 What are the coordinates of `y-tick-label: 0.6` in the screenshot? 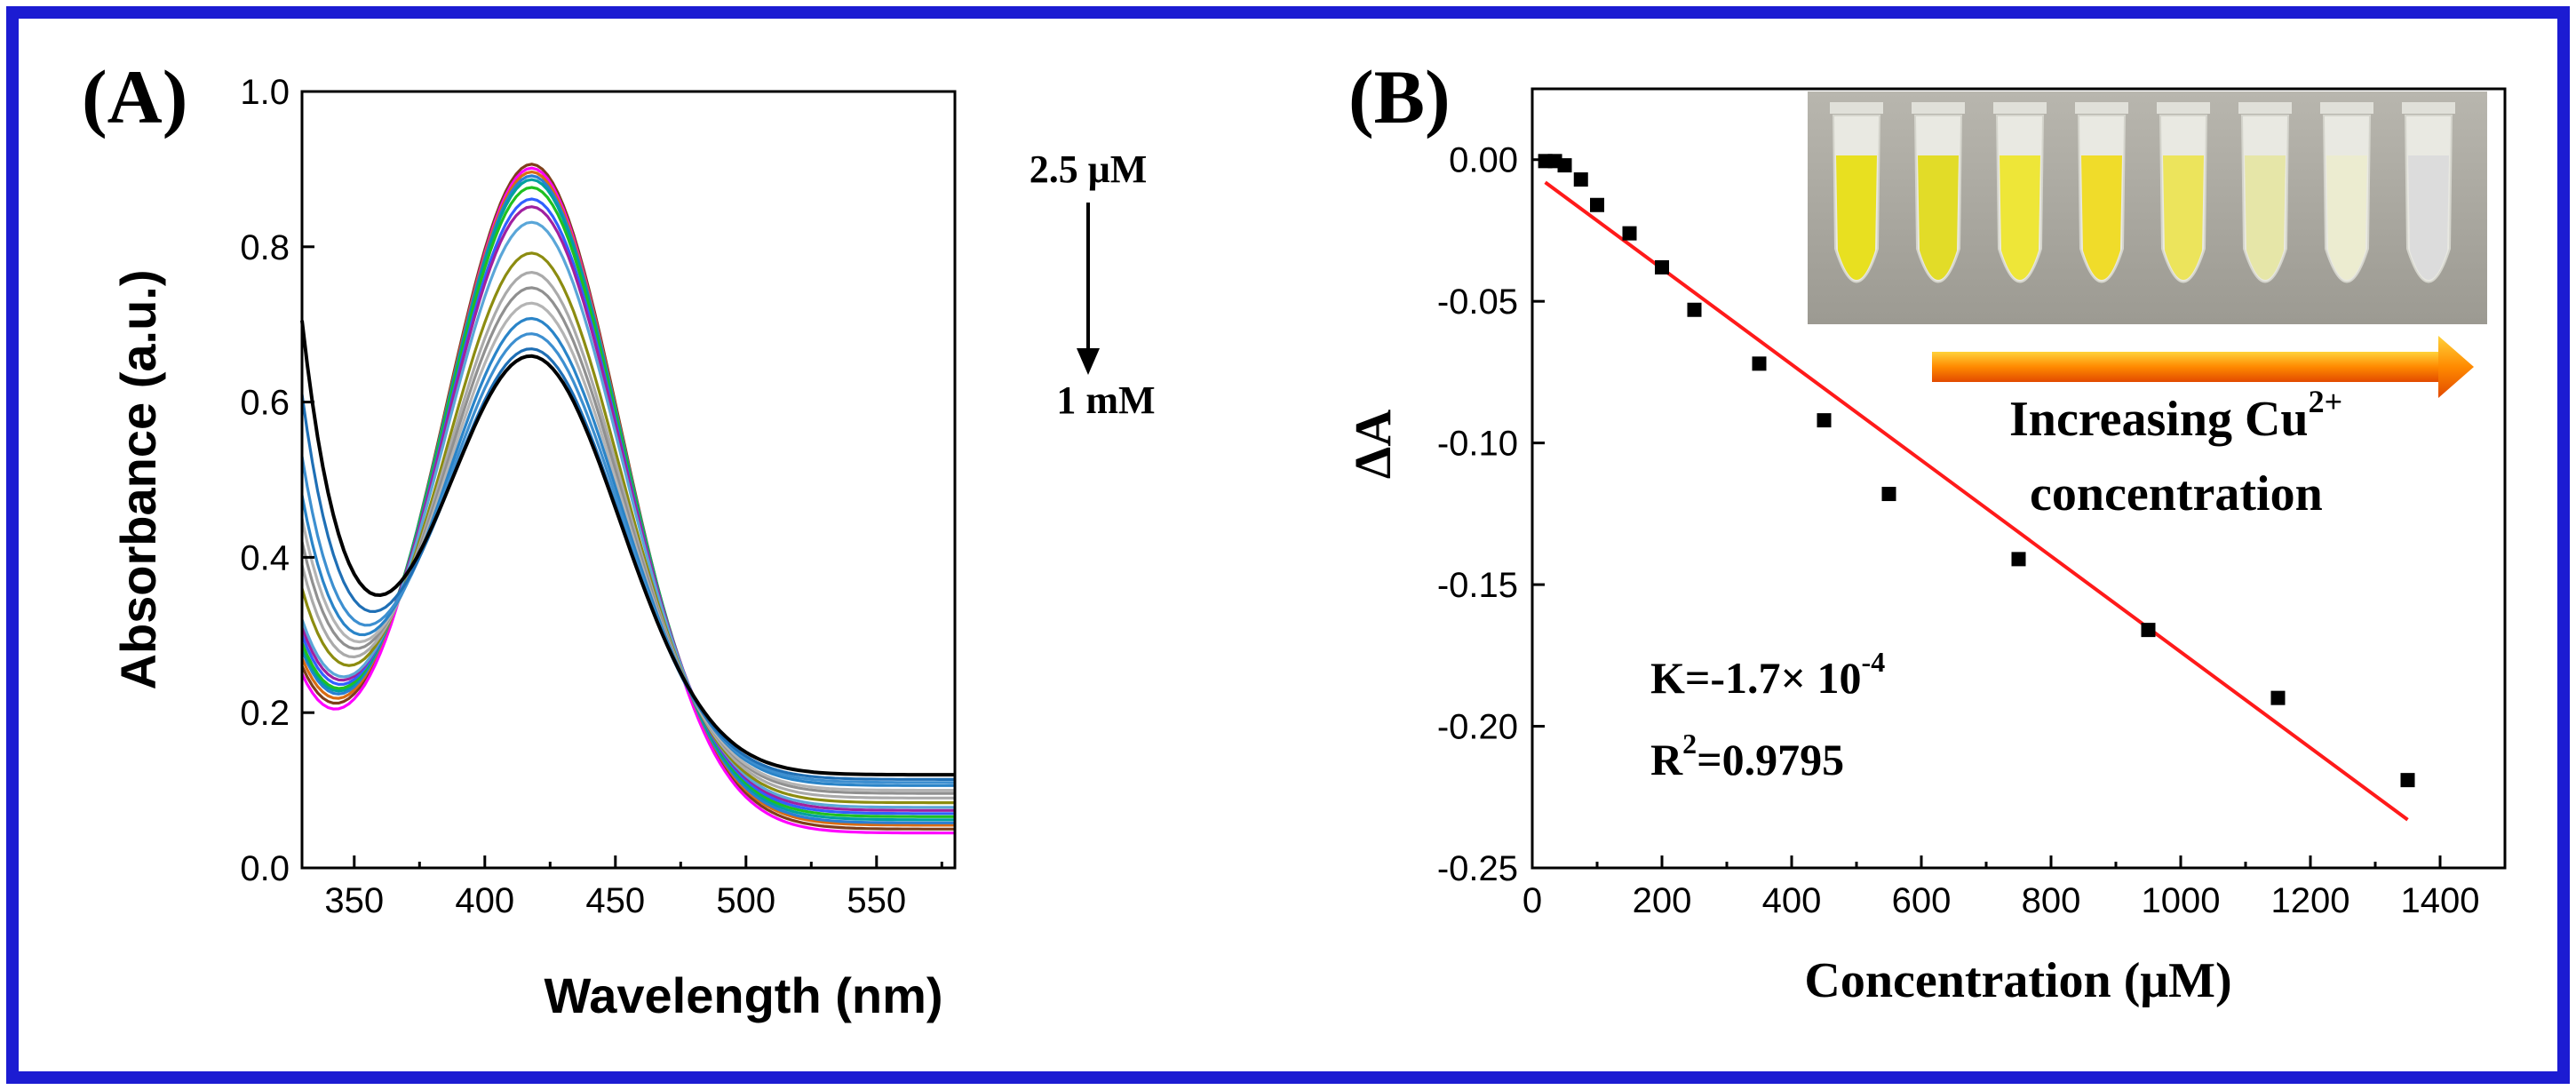 It's located at (265, 403).